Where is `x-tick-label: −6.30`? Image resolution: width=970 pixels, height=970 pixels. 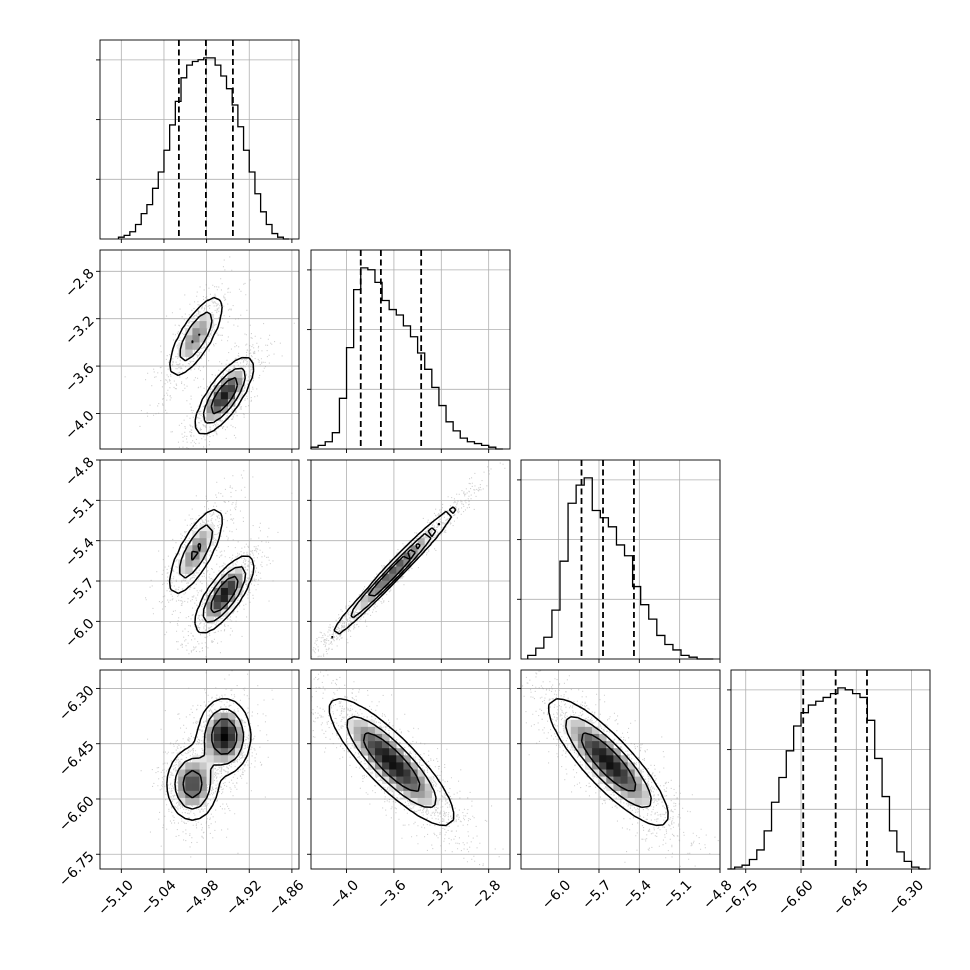 x-tick-label: −6.30 is located at coordinates (907, 898).